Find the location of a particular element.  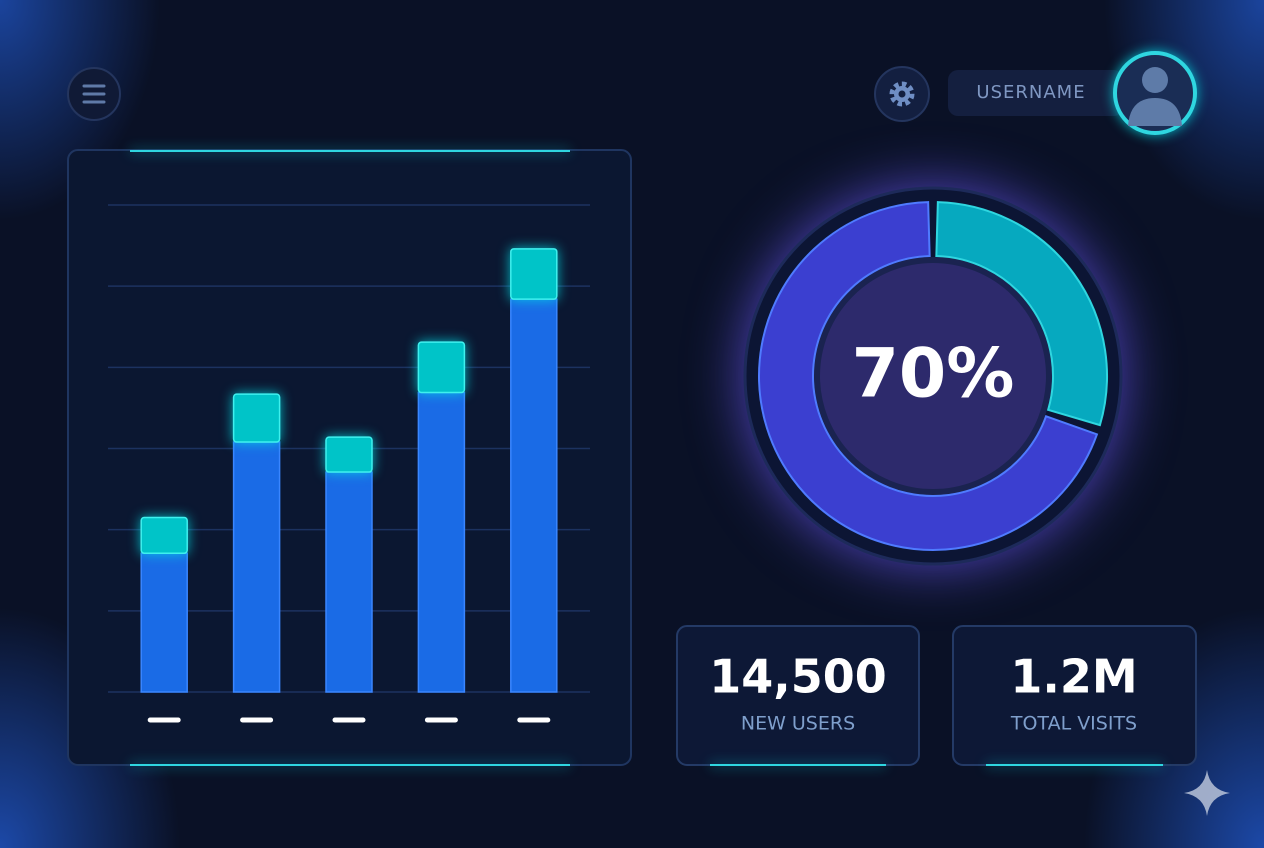

username-pill is located at coordinates (1036, 93).